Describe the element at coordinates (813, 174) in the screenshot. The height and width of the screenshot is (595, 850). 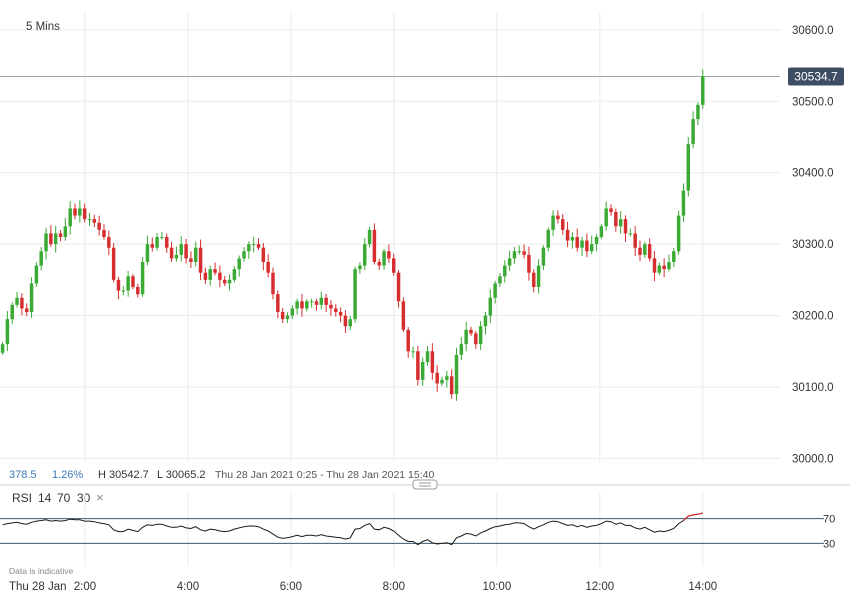
I see `price-tick-label: 30400.0` at that location.